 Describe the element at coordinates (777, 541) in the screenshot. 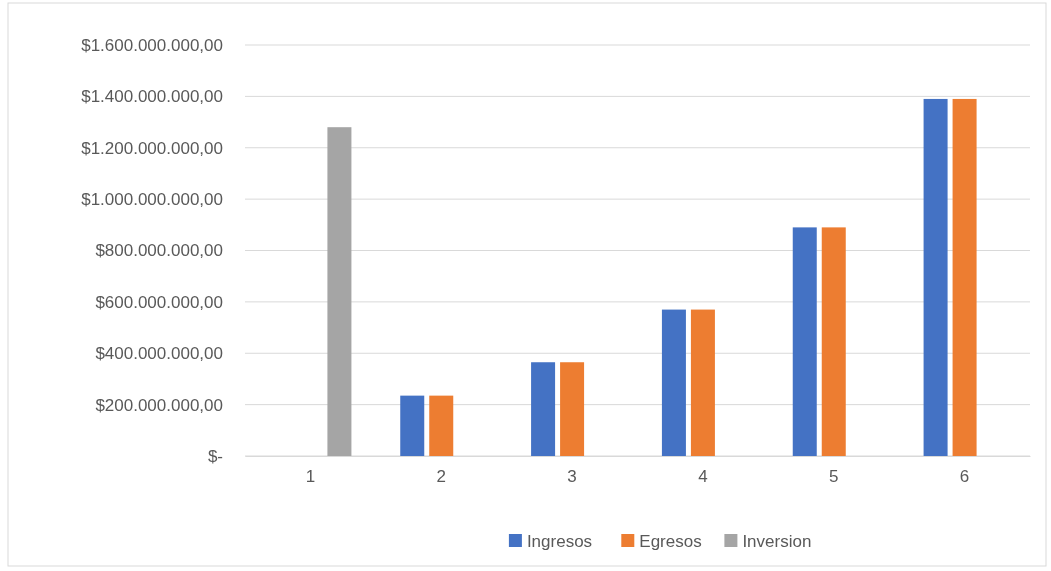

I see `legend-label: Inversion` at that location.